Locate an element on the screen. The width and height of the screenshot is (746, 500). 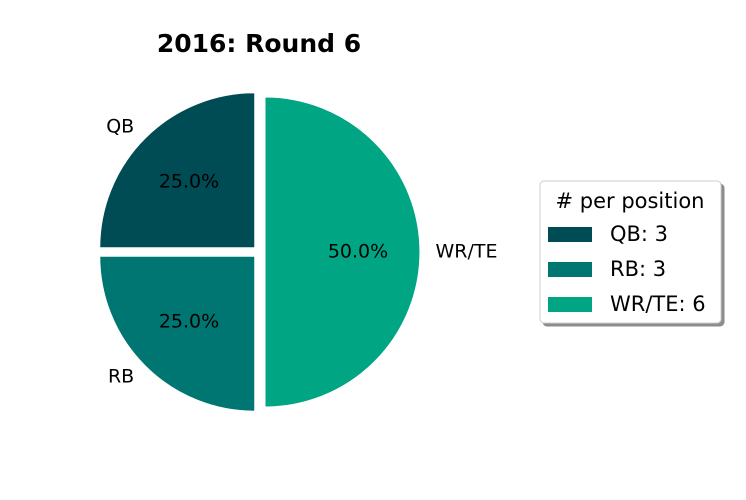
legend: # per position QB: 3 RB: 3 WR/TE: 6 is located at coordinates (630, 252).